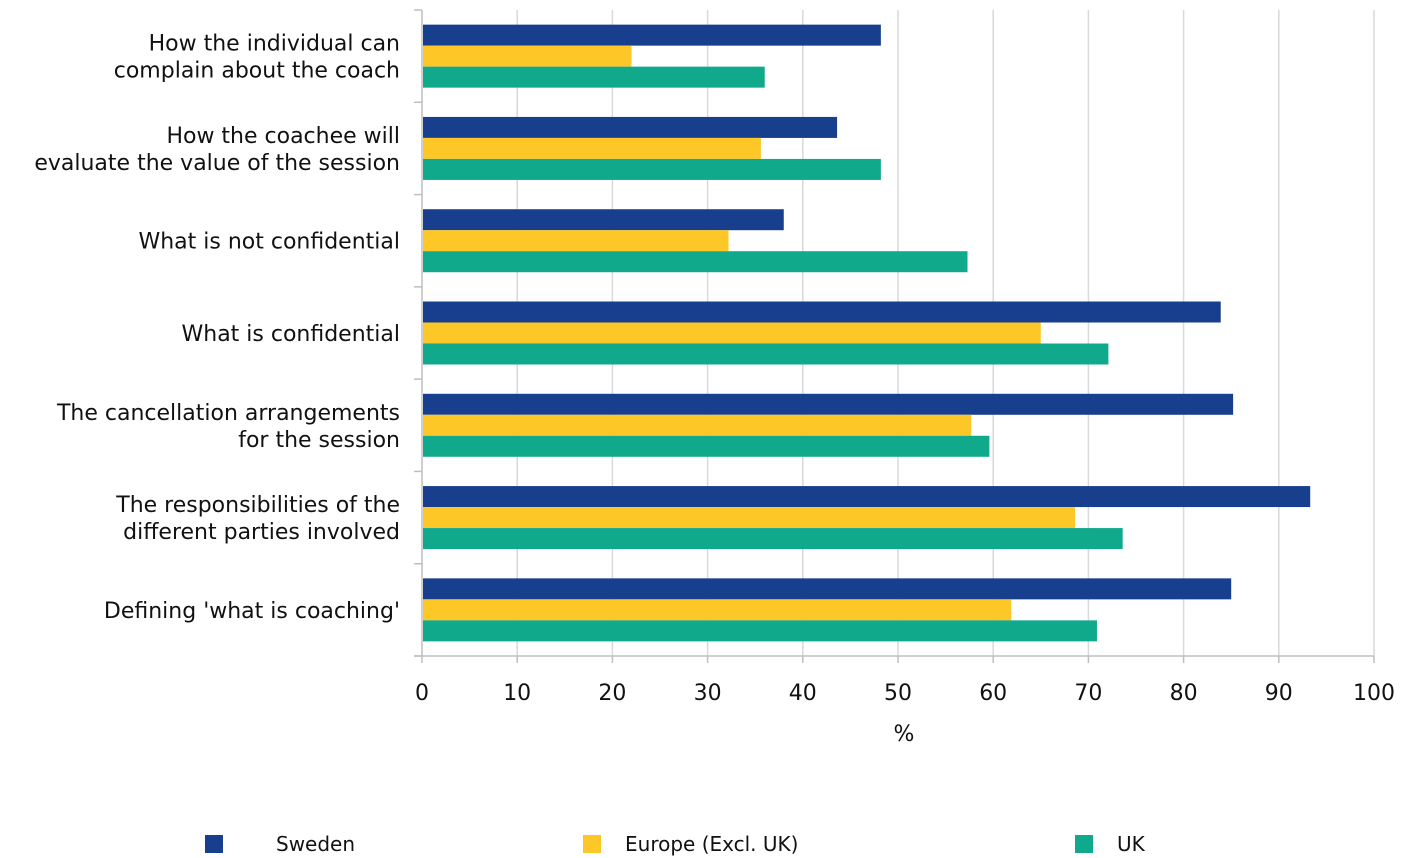  Describe the element at coordinates (228, 413) in the screenshot. I see `category-label: The cancellation arrangements` at that location.